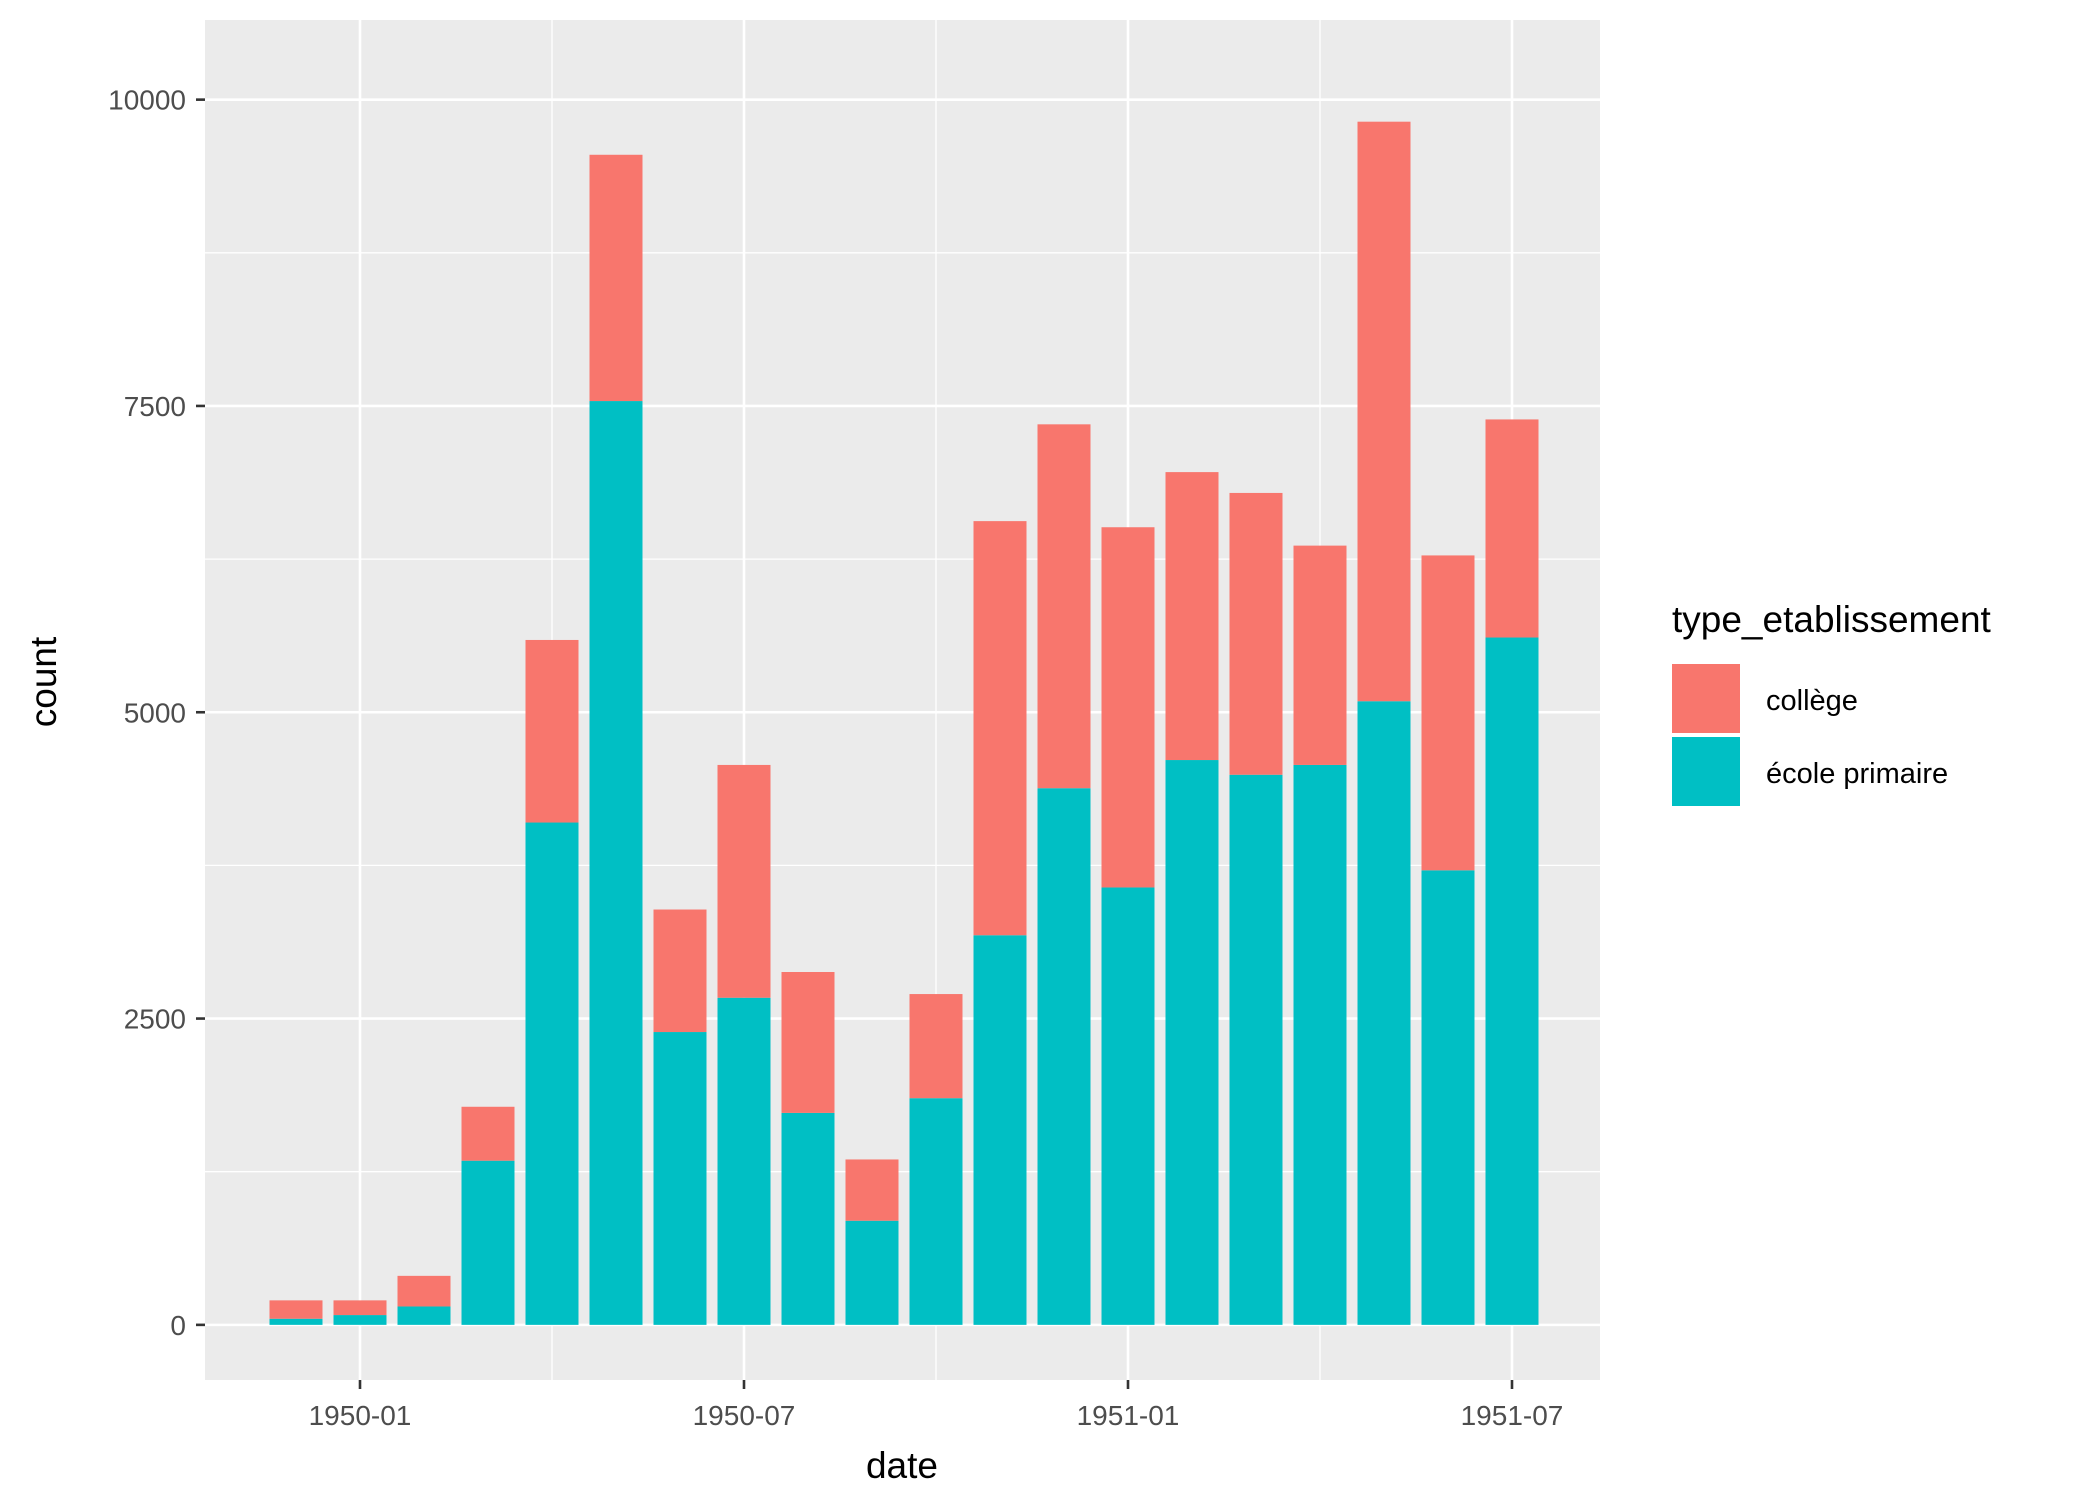  What do you see at coordinates (147, 100) in the screenshot?
I see `y-tick-label: 10000` at bounding box center [147, 100].